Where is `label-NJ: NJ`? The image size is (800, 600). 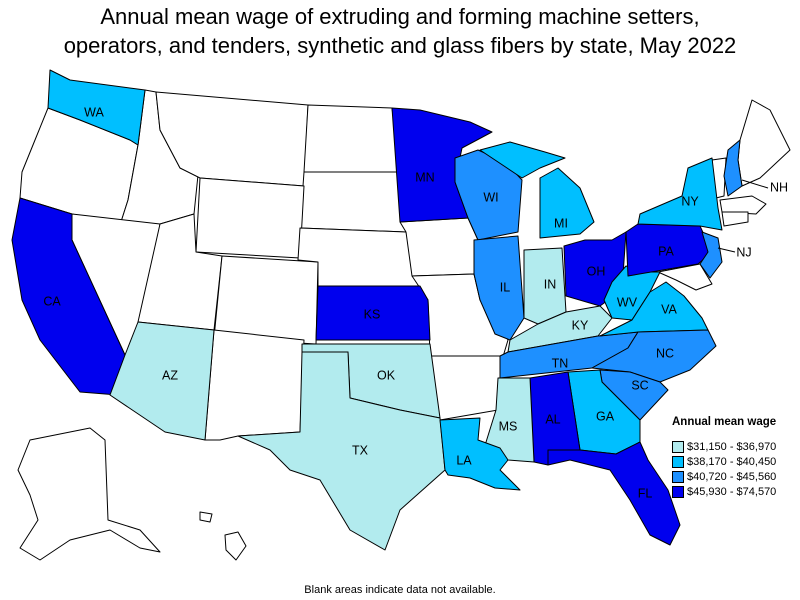
label-NJ: NJ is located at coordinates (743, 252).